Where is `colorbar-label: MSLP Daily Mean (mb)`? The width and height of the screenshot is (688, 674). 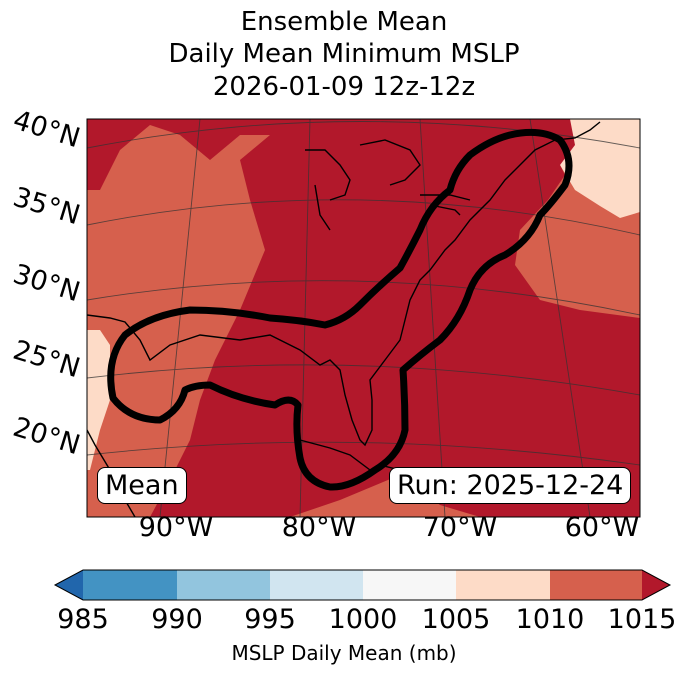
colorbar-label: MSLP Daily Mean (mb) is located at coordinates (344, 653).